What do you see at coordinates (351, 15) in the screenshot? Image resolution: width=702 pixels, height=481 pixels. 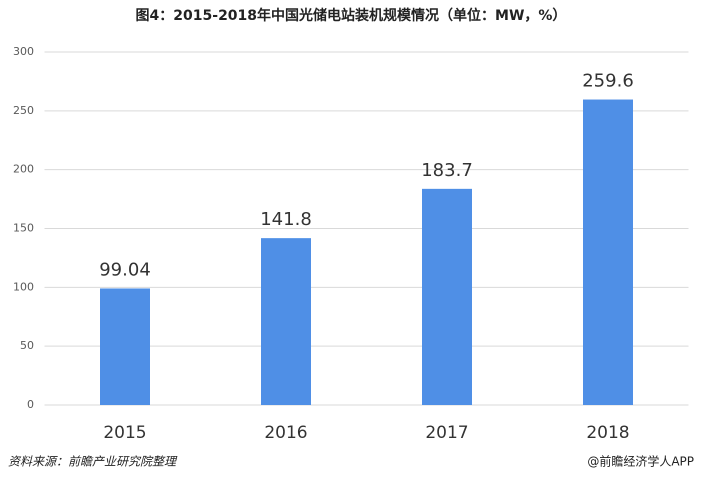 I see `chart-title: 图4：2015-2018年中国光储电站装机规模情况（单位：MW，%）` at bounding box center [351, 15].